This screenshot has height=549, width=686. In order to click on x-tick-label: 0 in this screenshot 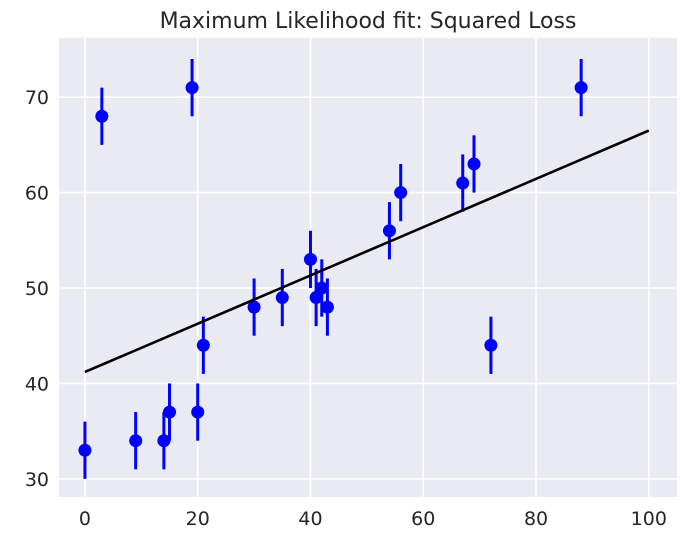, I will do `click(85, 519)`.